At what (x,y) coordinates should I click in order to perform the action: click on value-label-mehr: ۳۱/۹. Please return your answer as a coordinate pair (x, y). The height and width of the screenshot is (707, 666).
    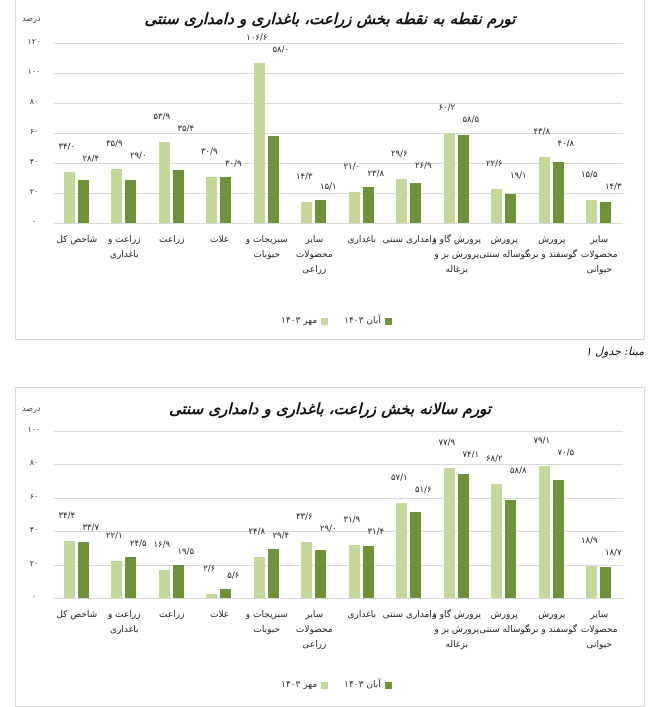
    Looking at the image, I should click on (352, 519).